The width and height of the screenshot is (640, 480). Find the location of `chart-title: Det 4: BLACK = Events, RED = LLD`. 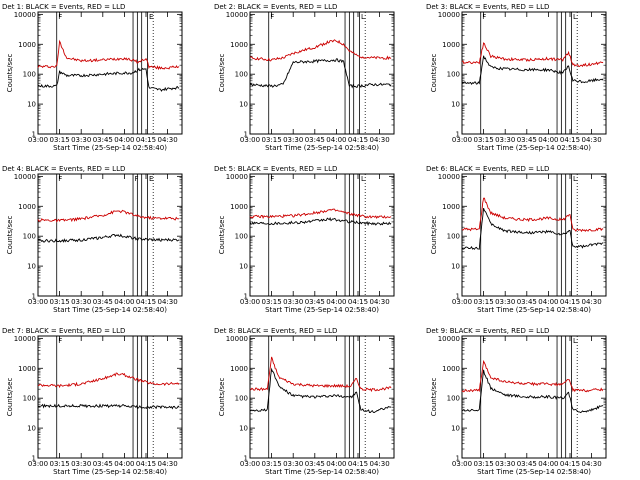

chart-title: Det 4: BLACK = Events, RED = LLD is located at coordinates (63, 169).